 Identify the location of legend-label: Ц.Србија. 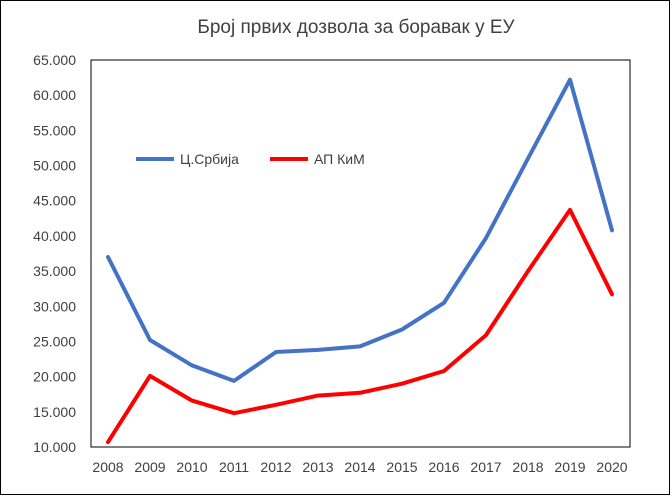
(209, 159).